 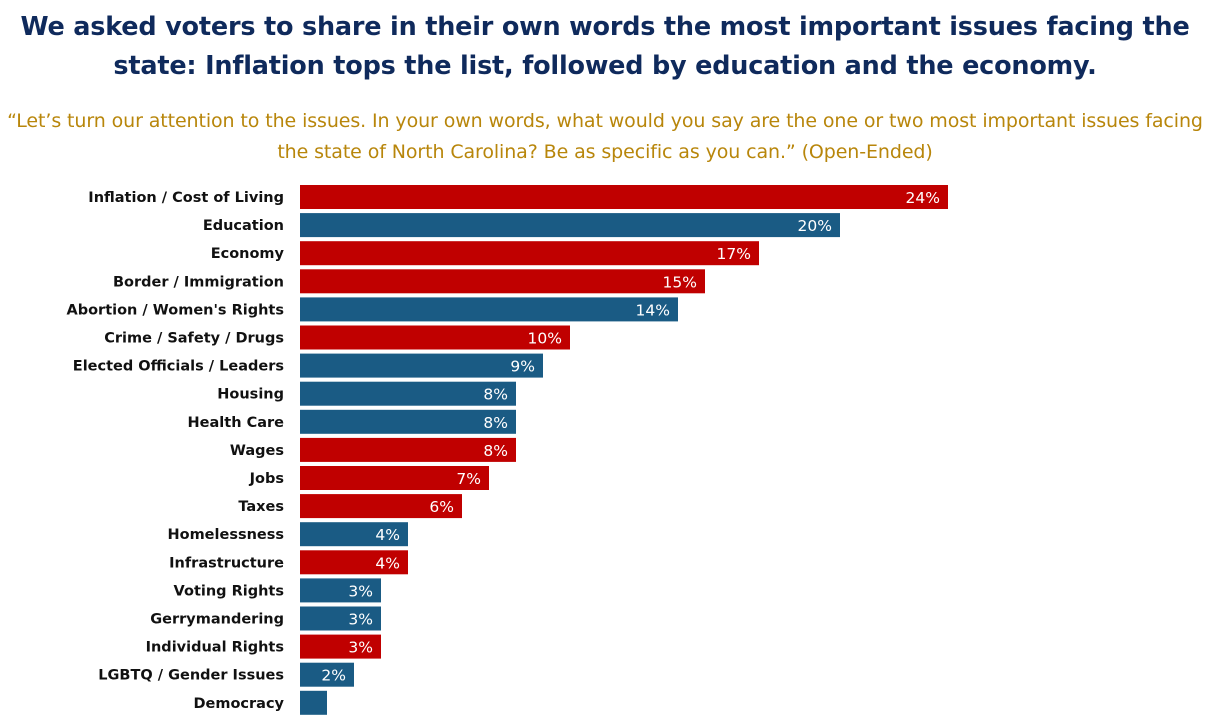 What do you see at coordinates (815, 226) in the screenshot?
I see `data-label: 20%` at bounding box center [815, 226].